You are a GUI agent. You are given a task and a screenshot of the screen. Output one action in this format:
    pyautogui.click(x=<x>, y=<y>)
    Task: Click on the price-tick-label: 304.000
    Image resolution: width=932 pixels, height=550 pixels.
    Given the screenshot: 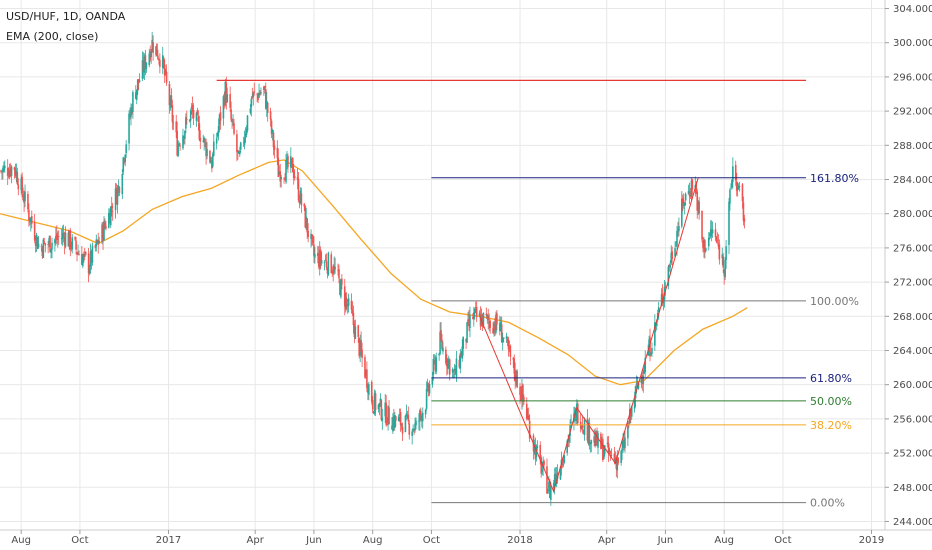 What is the action you would take?
    pyautogui.click(x=912, y=9)
    